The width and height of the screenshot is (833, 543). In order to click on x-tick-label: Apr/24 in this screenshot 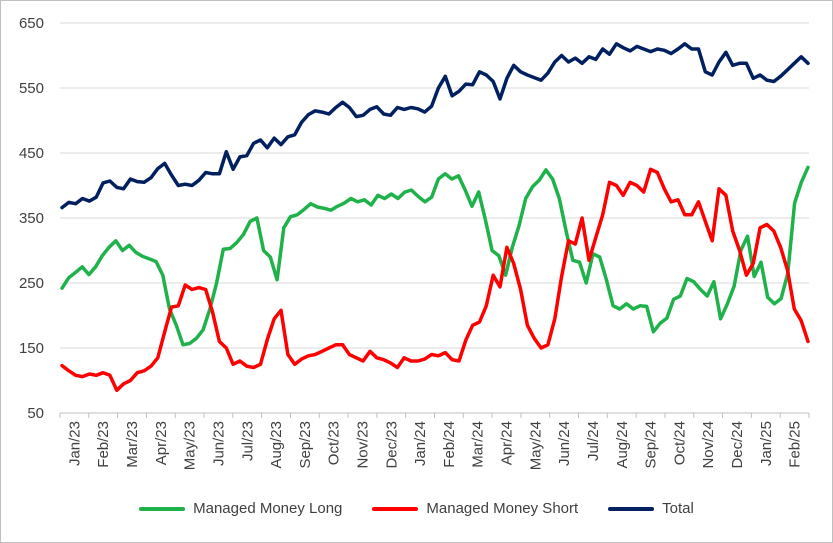, I will do `click(507, 443)`.